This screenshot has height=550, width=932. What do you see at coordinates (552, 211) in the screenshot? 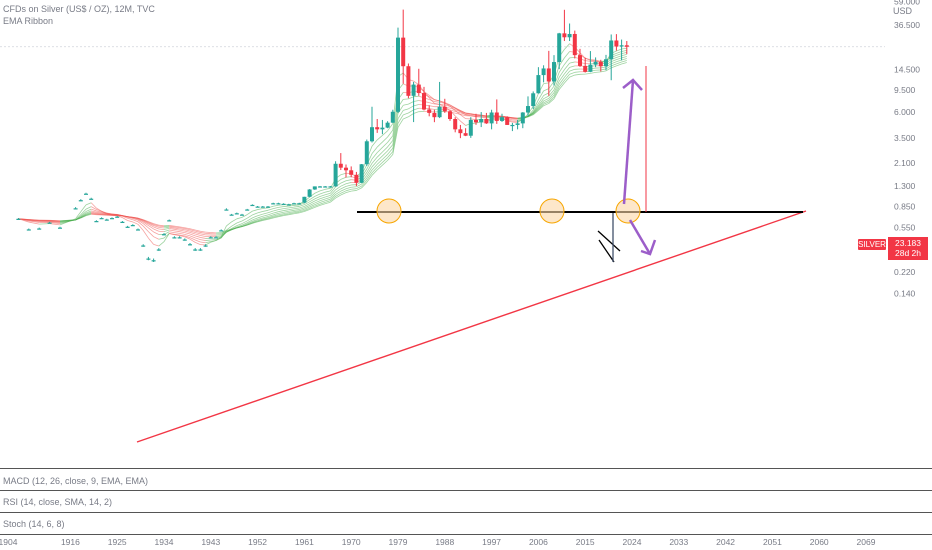
I see `top-circle` at bounding box center [552, 211].